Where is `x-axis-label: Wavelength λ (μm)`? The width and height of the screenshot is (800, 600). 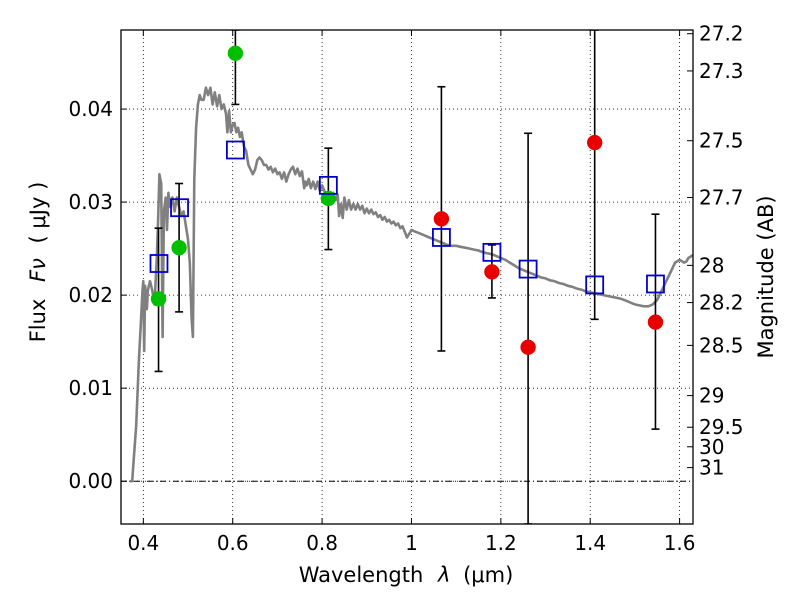
x-axis-label: Wavelength λ (μm) is located at coordinates (406, 575).